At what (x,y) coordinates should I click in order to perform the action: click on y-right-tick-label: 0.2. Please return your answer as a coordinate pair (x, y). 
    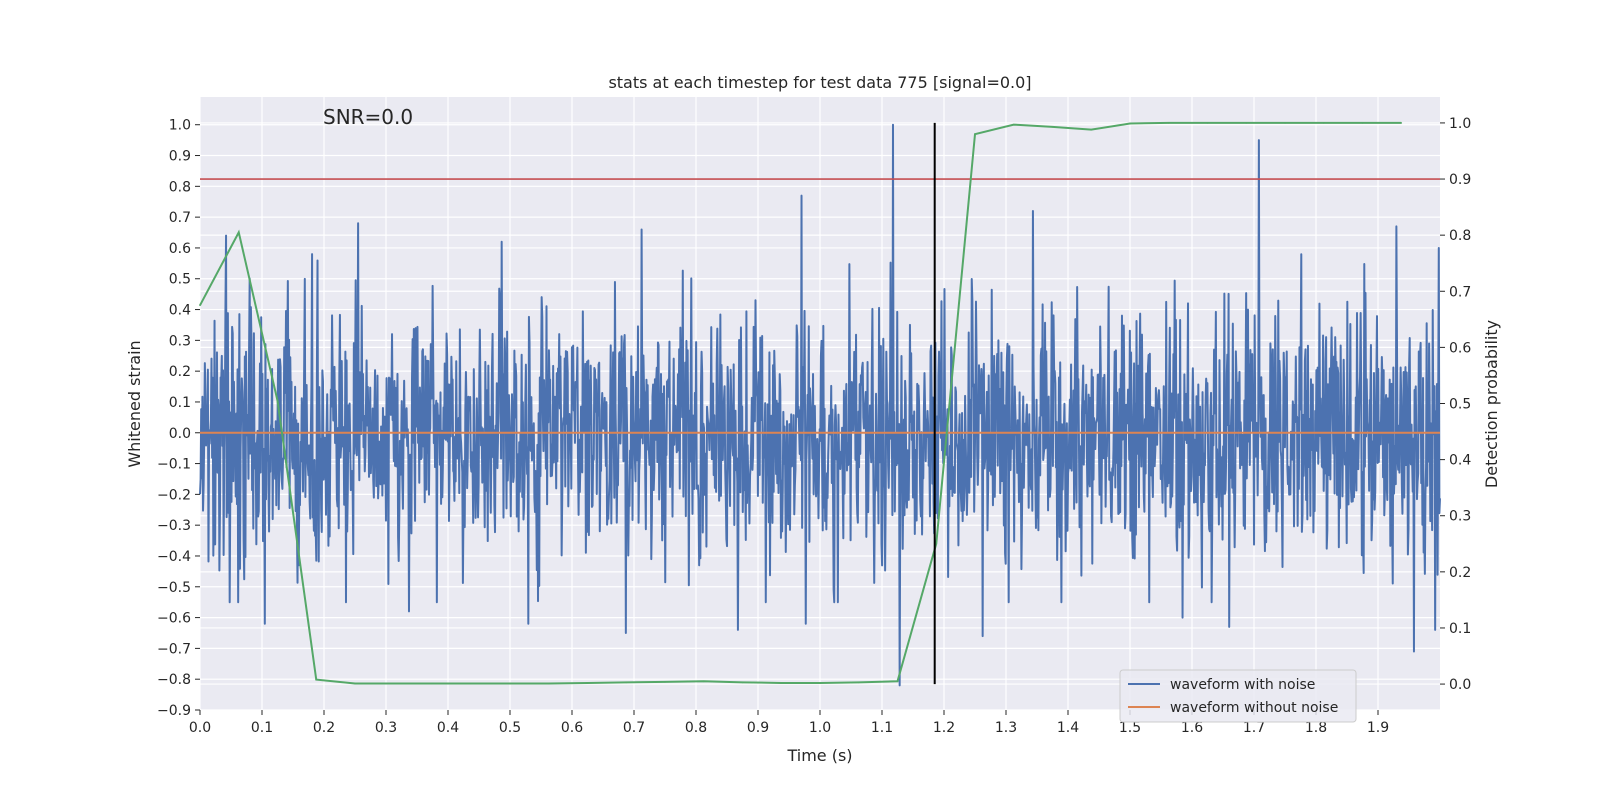
    Looking at the image, I should click on (1460, 573).